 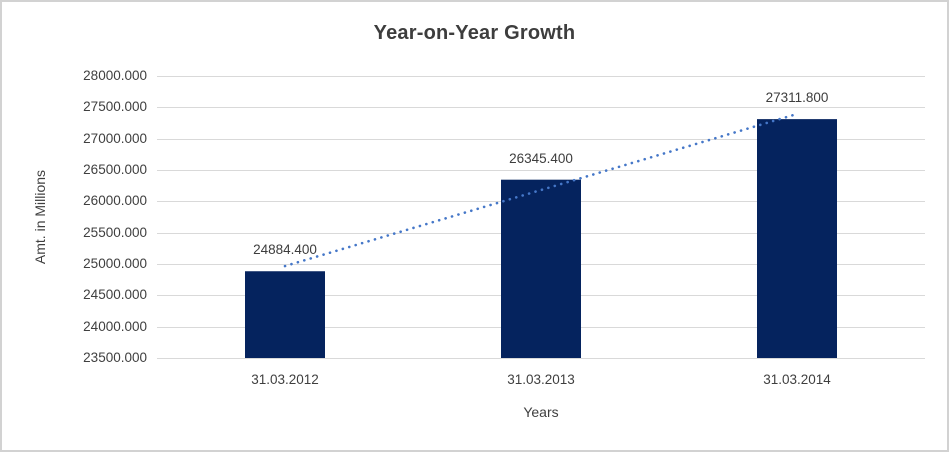 What do you see at coordinates (797, 98) in the screenshot?
I see `data-label: 27311.800` at bounding box center [797, 98].